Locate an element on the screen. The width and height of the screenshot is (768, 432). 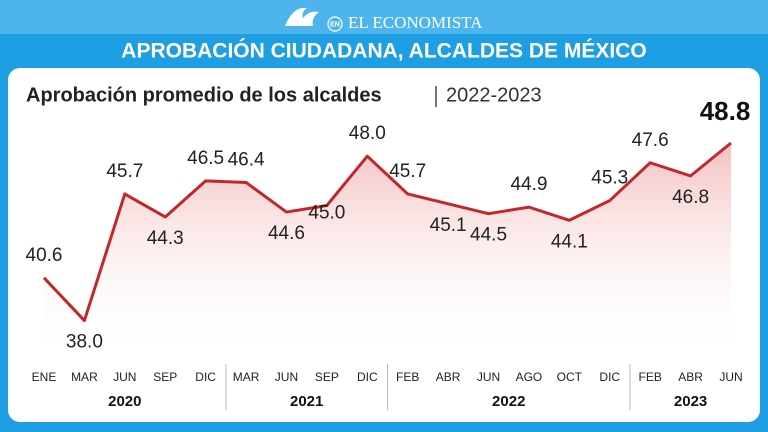
x-tick-label: OCT is located at coordinates (570, 377).